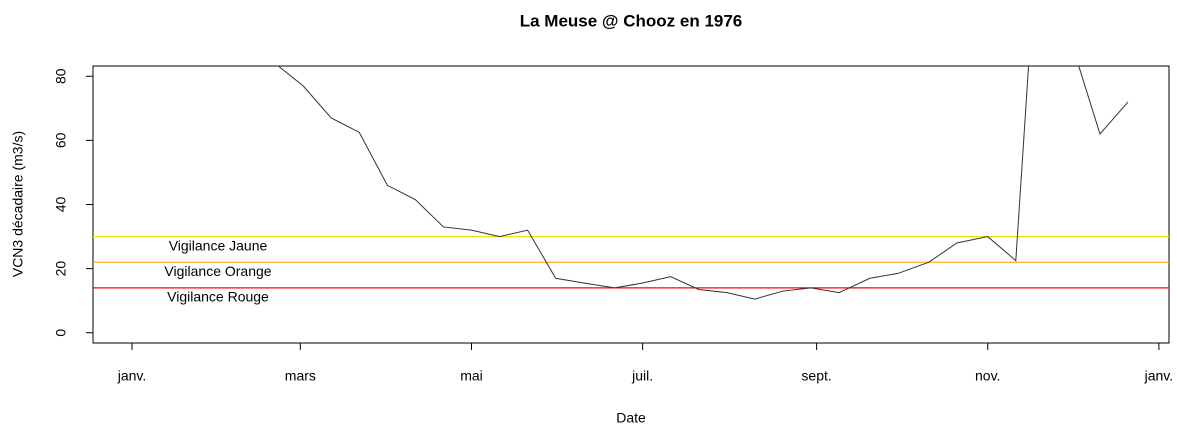 This screenshot has height=426, width=1177. What do you see at coordinates (631, 20) in the screenshot?
I see `chart-title: La Meuse @ Chooz en 1976` at bounding box center [631, 20].